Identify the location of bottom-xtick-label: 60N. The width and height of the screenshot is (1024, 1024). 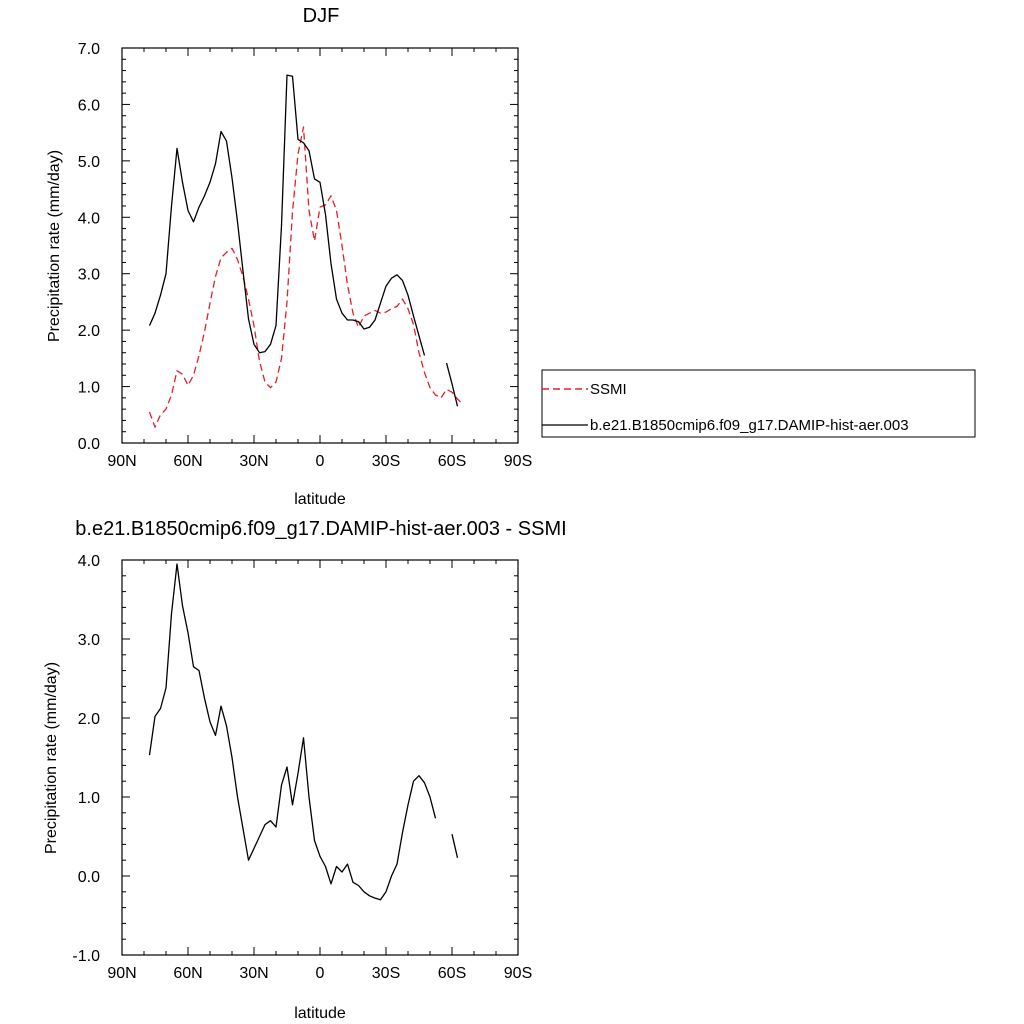
(187, 973).